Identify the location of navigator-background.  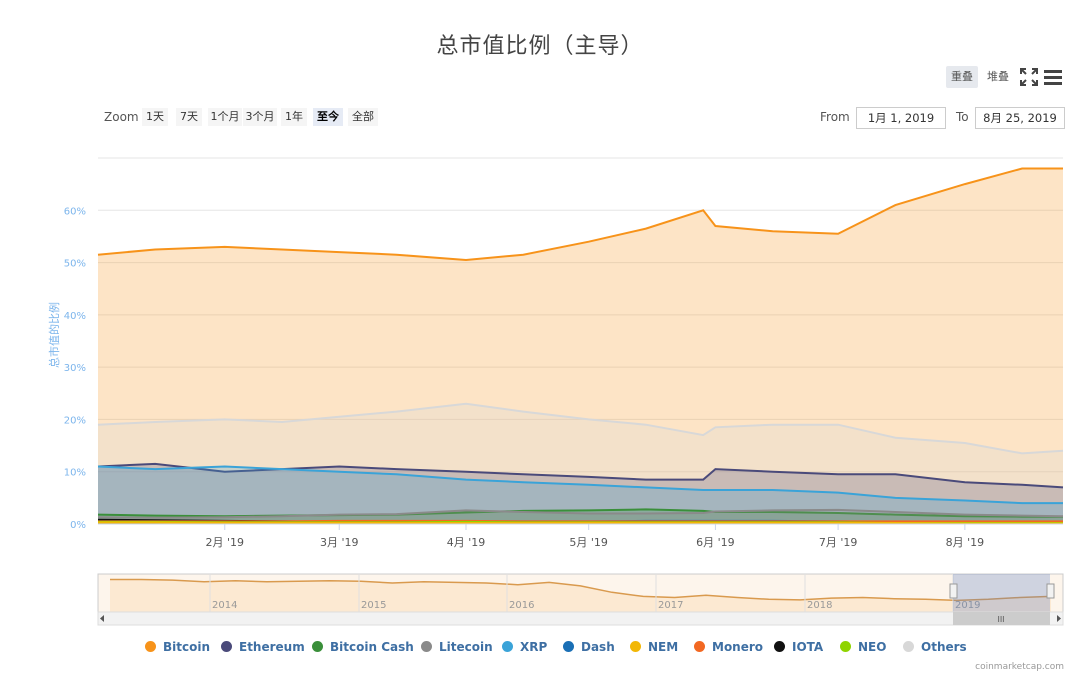
(580, 593).